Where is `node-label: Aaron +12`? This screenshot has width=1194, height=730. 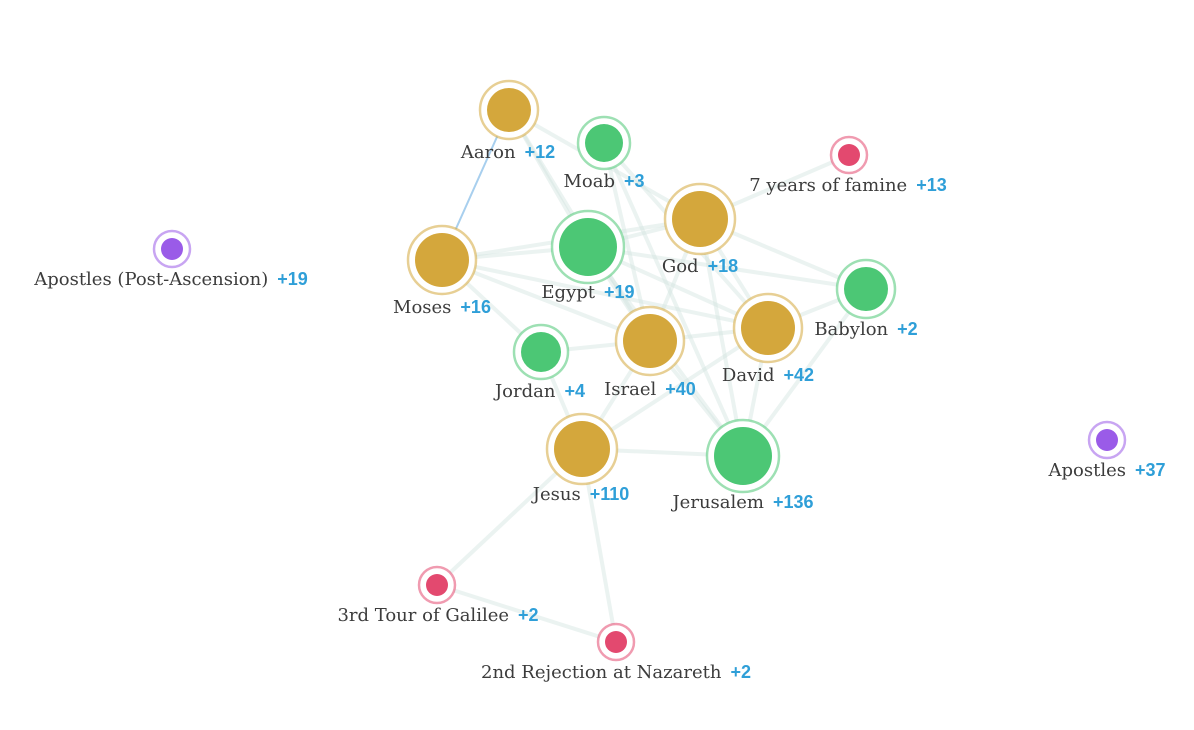
node-label: Aaron +12 is located at coordinates (507, 152).